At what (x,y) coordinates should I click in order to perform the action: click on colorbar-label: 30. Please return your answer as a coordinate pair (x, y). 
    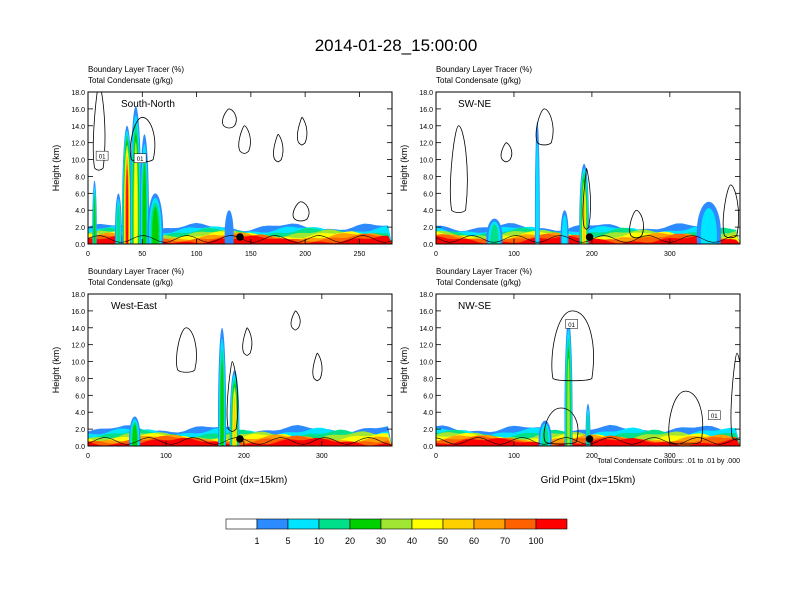
    Looking at the image, I should click on (381, 541).